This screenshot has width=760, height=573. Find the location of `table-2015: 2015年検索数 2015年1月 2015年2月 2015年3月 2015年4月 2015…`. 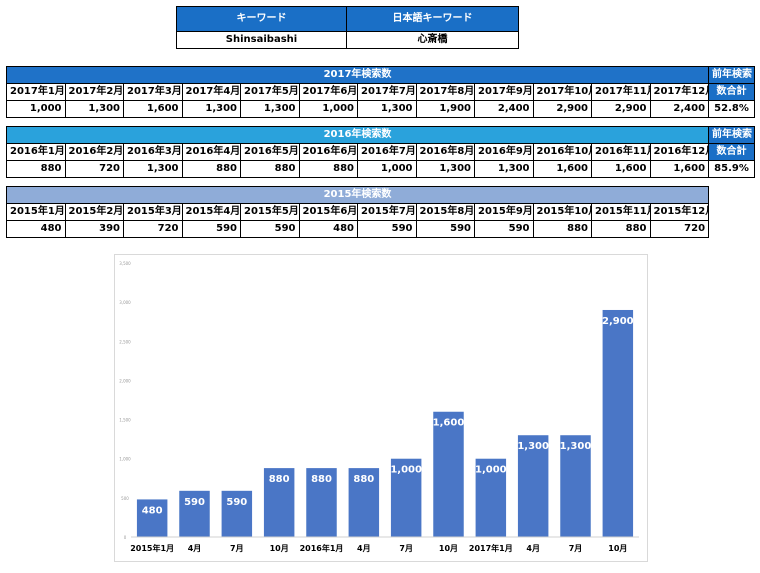

table-2015: 2015年検索数 2015年1月 2015年2月 2015年3月 2015年4月 2015… is located at coordinates (357, 212).